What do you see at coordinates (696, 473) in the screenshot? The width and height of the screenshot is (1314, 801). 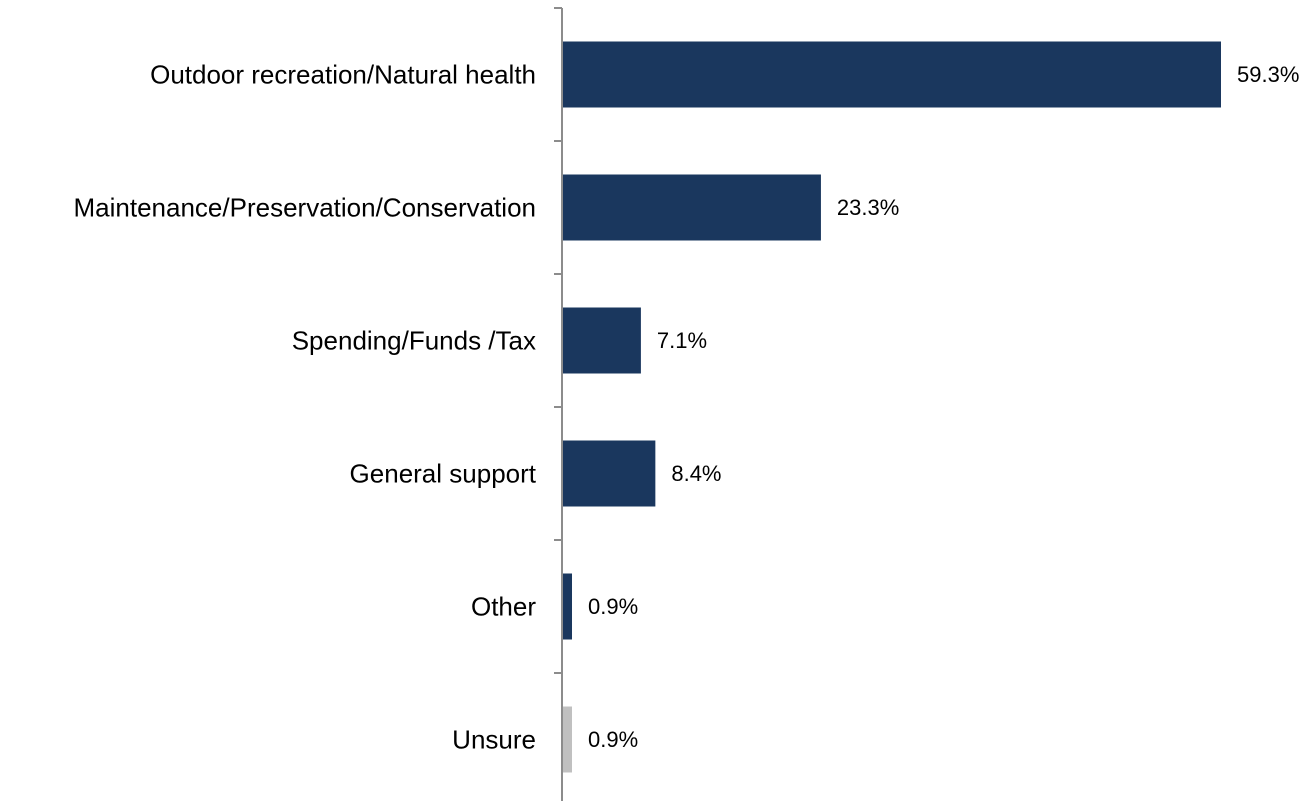 I see `value-label-3: 8.4%` at bounding box center [696, 473].